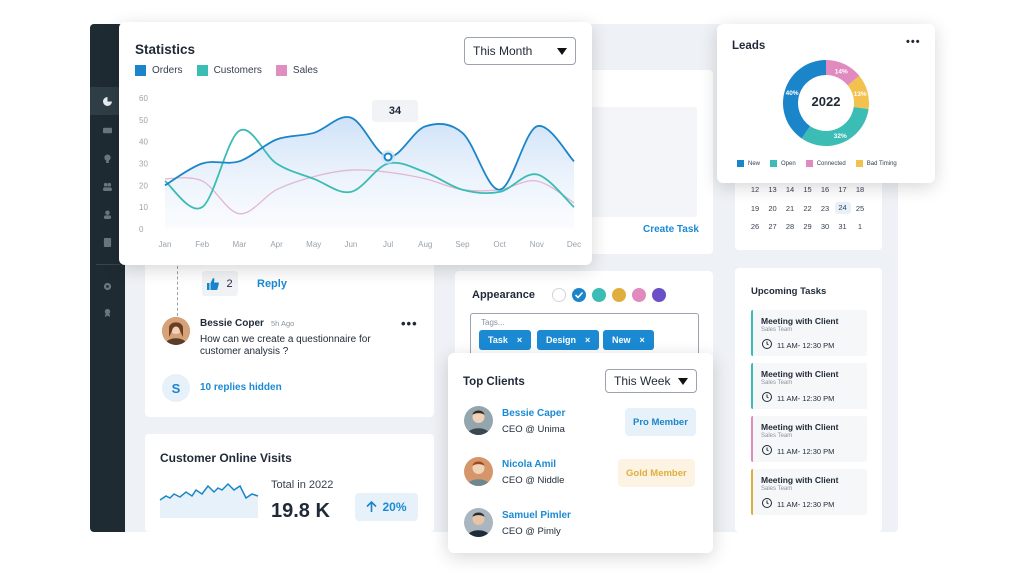 Image resolution: width=1024 pixels, height=576 pixels. Describe the element at coordinates (772, 208) in the screenshot. I see `calendar-day: 20` at that location.